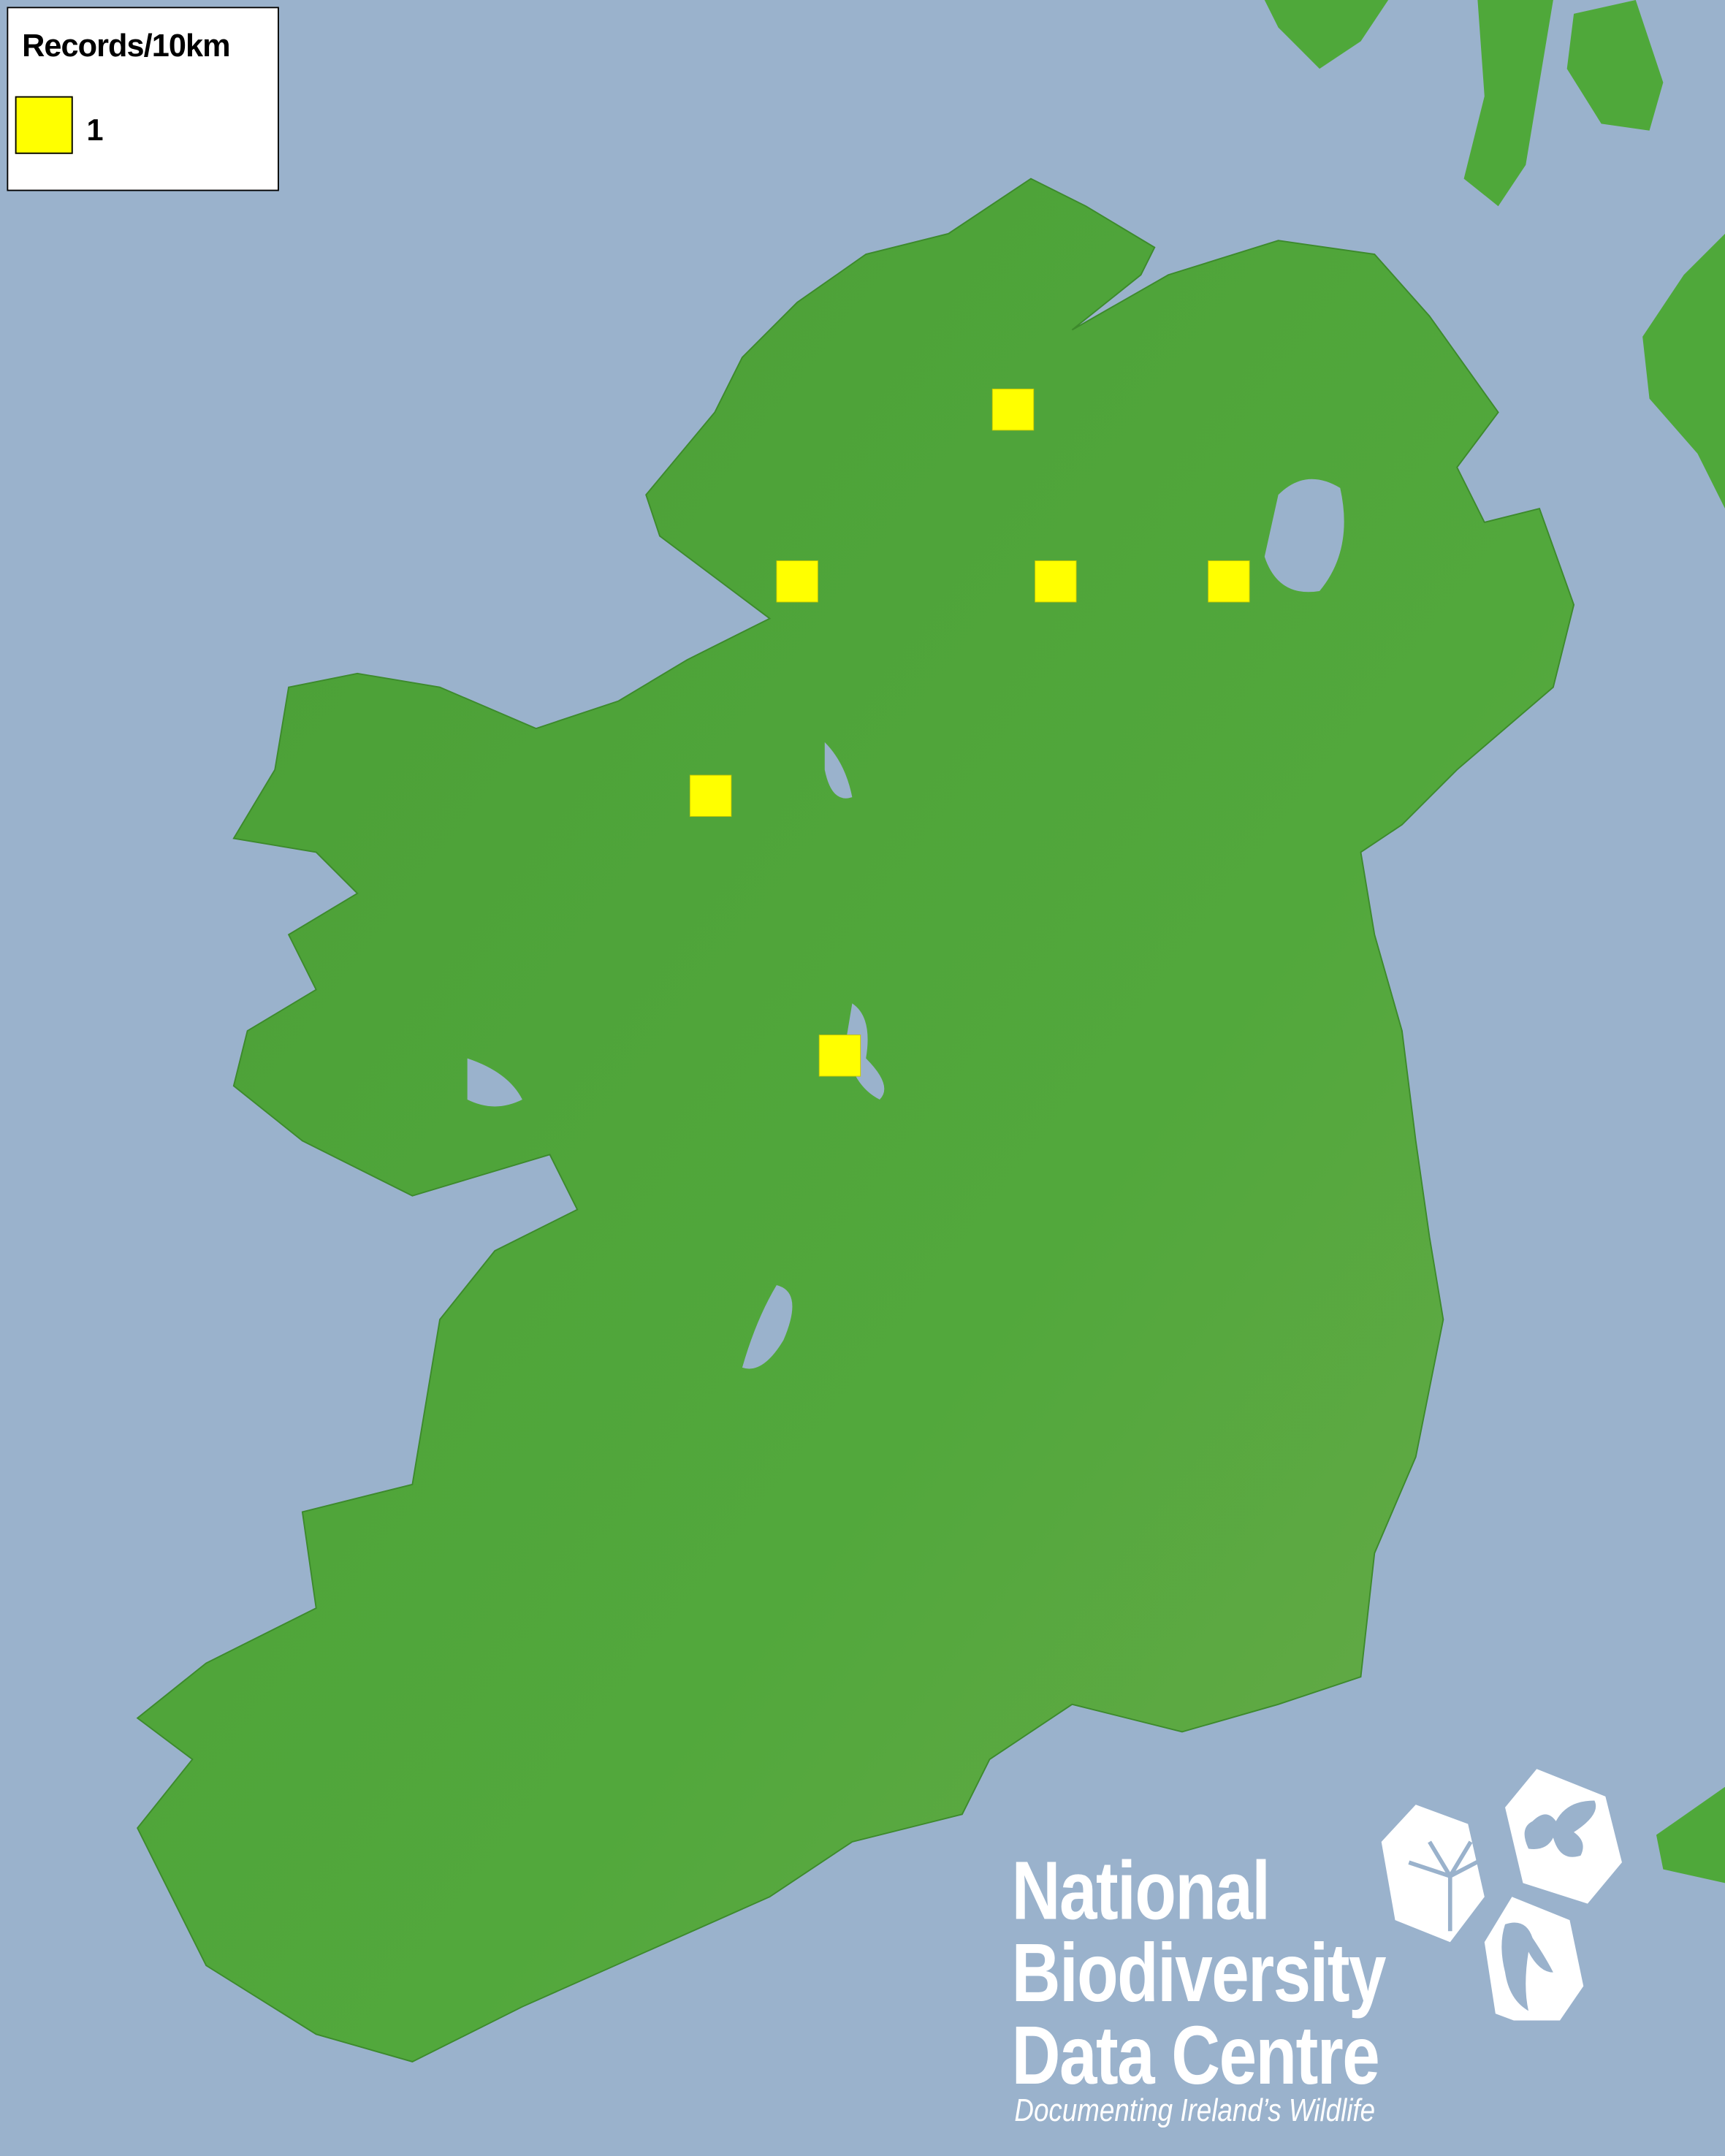 This screenshot has width=1725, height=2156. Describe the element at coordinates (1195, 2110) in the screenshot. I see `logo-tagline: Documenting Ireland’s Wildlife` at that location.